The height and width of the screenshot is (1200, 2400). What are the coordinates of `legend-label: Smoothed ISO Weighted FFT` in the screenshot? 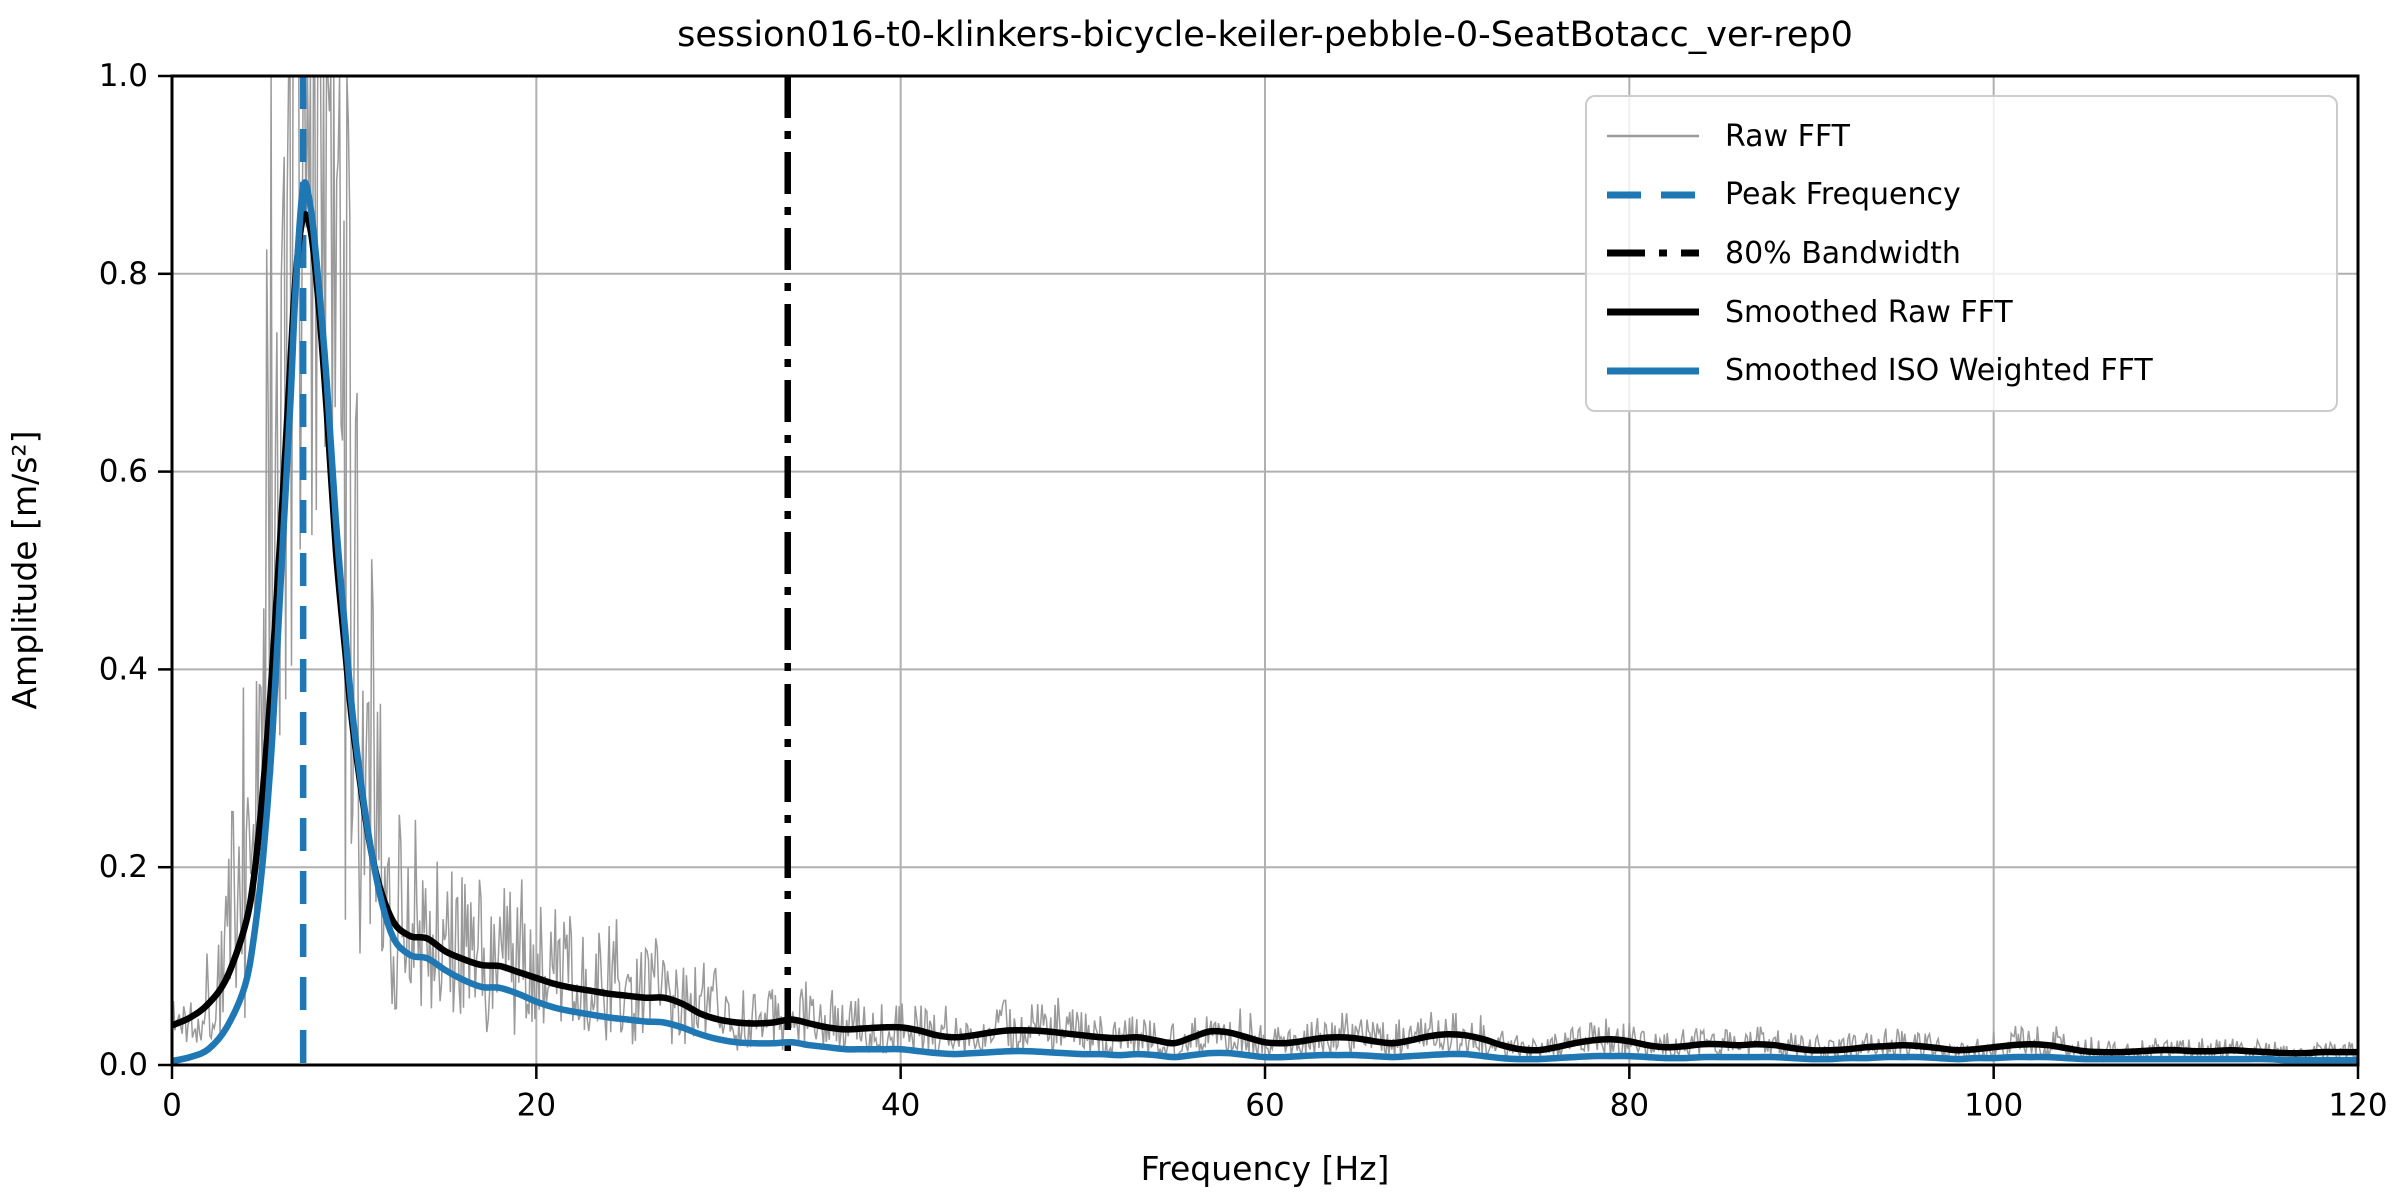 It's located at (1939, 371).